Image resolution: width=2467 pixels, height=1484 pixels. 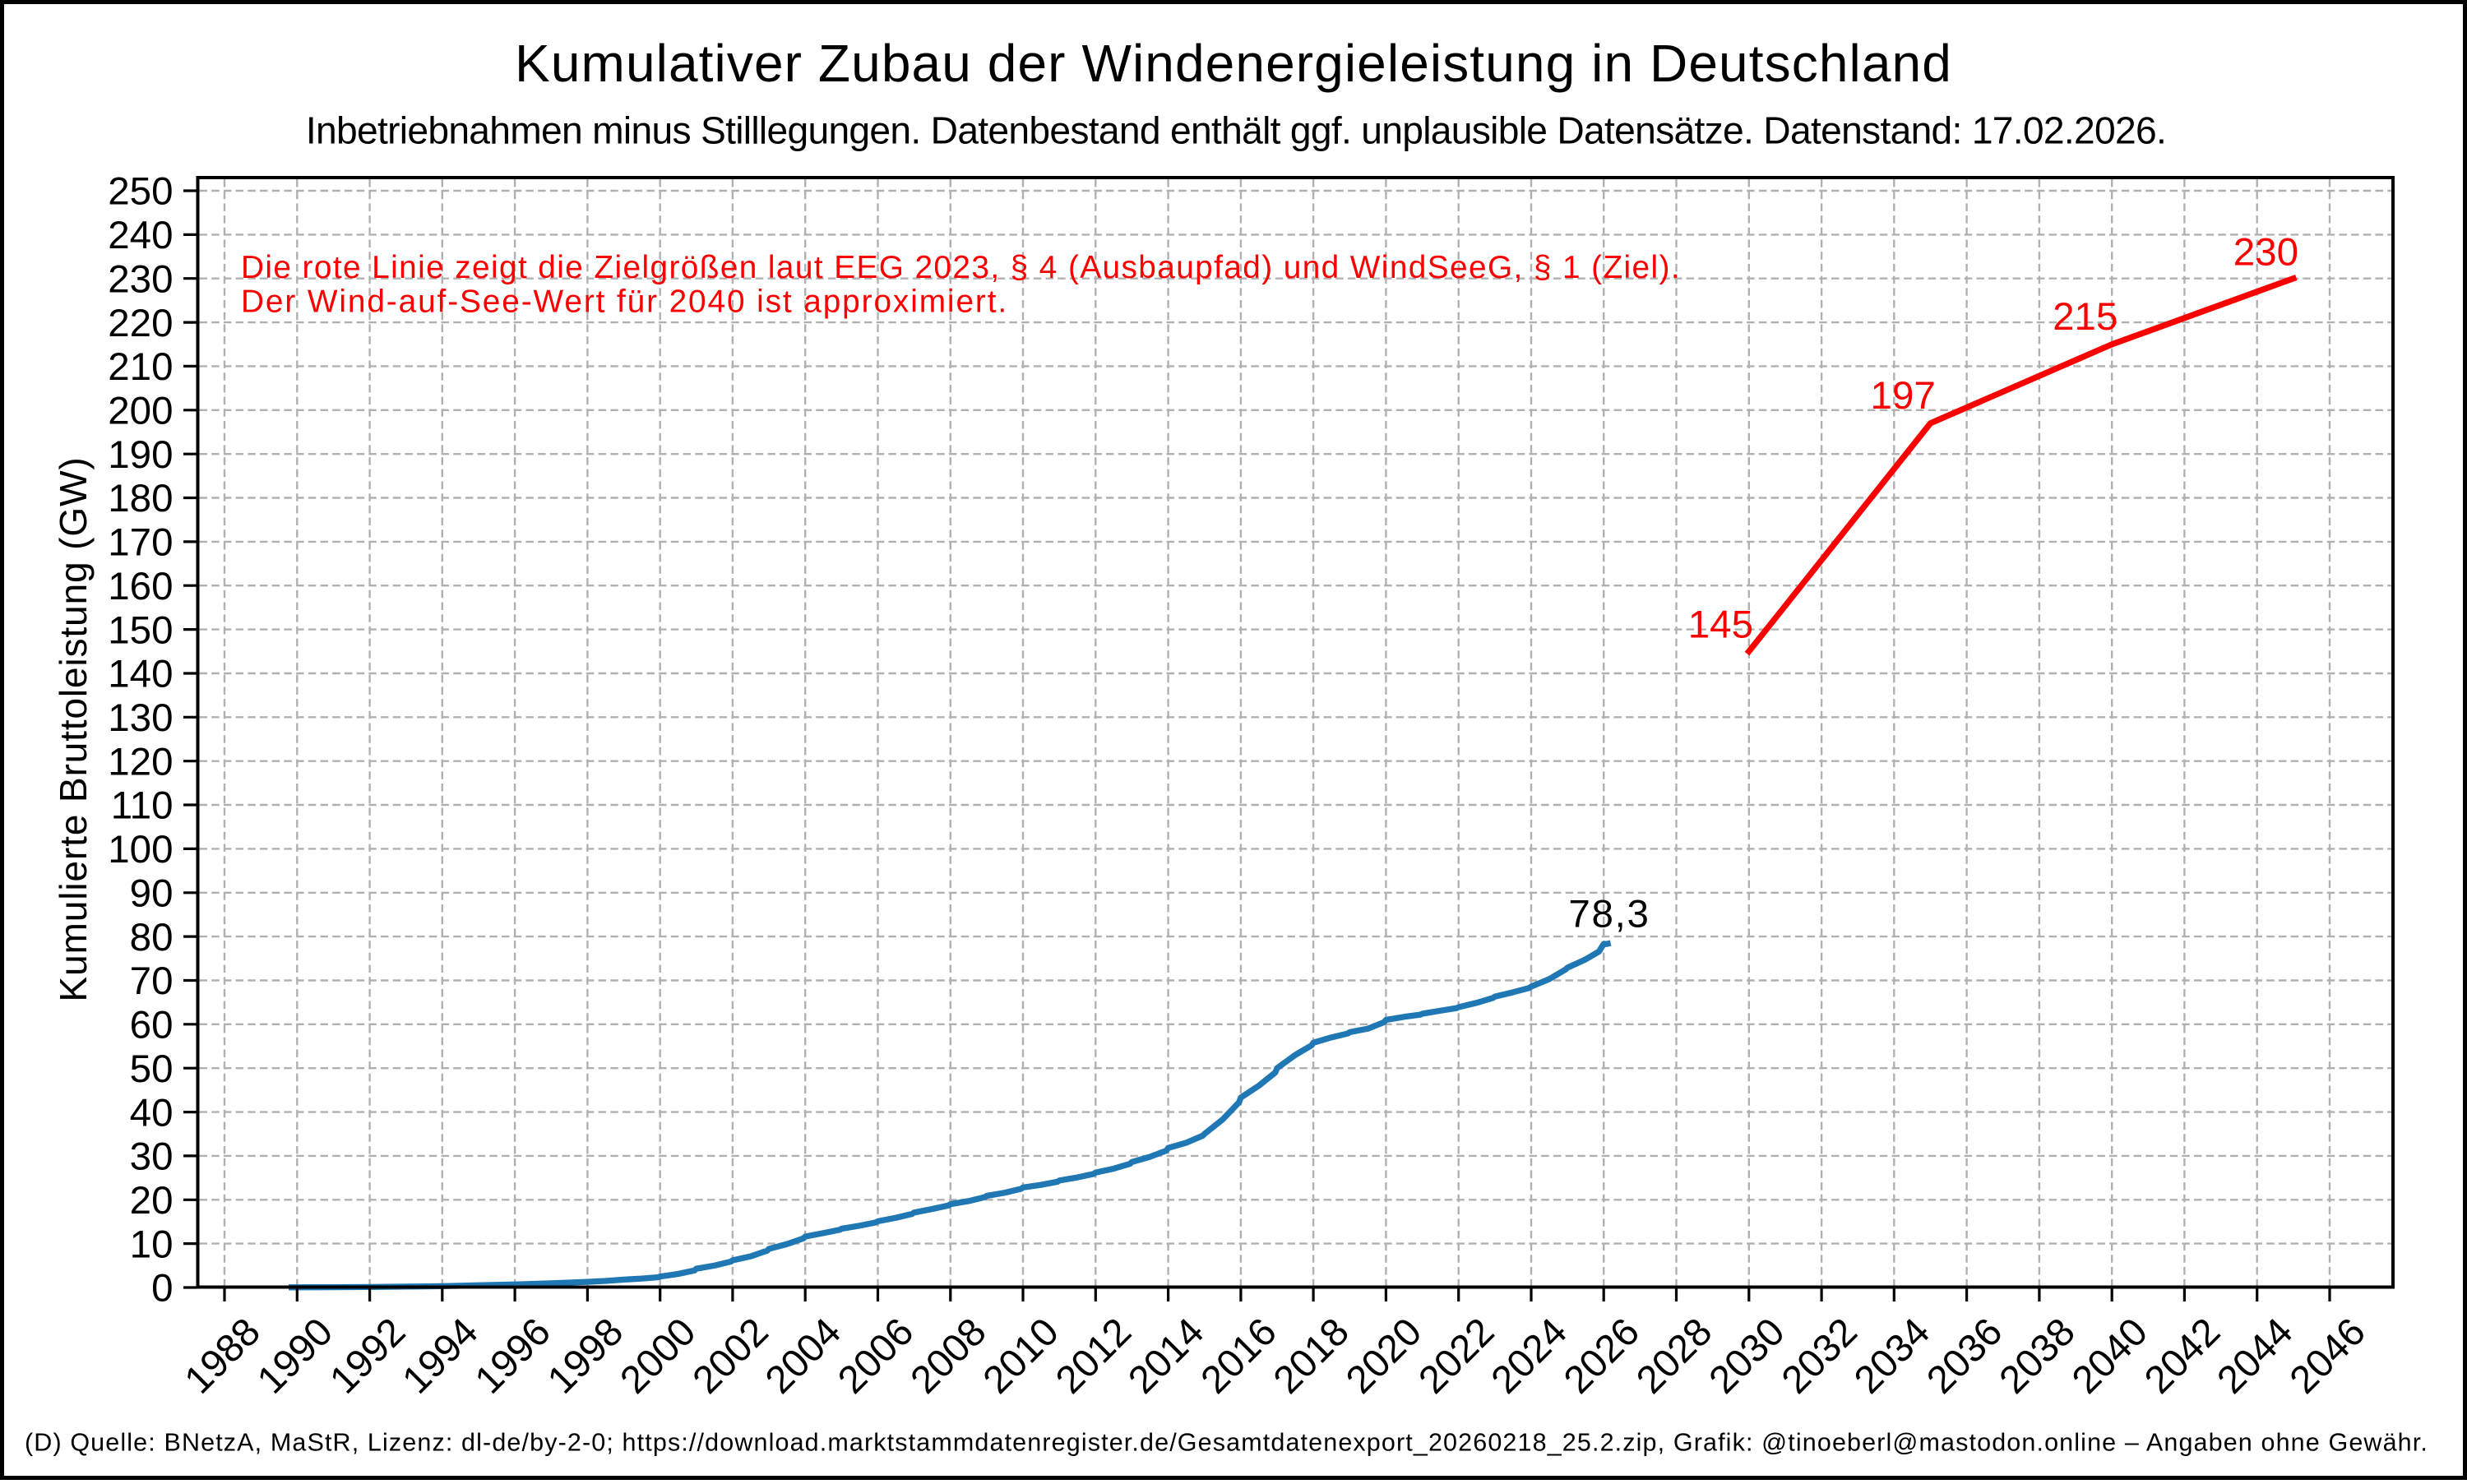 What do you see at coordinates (152, 1157) in the screenshot?
I see `svg-text: 30` at bounding box center [152, 1157].